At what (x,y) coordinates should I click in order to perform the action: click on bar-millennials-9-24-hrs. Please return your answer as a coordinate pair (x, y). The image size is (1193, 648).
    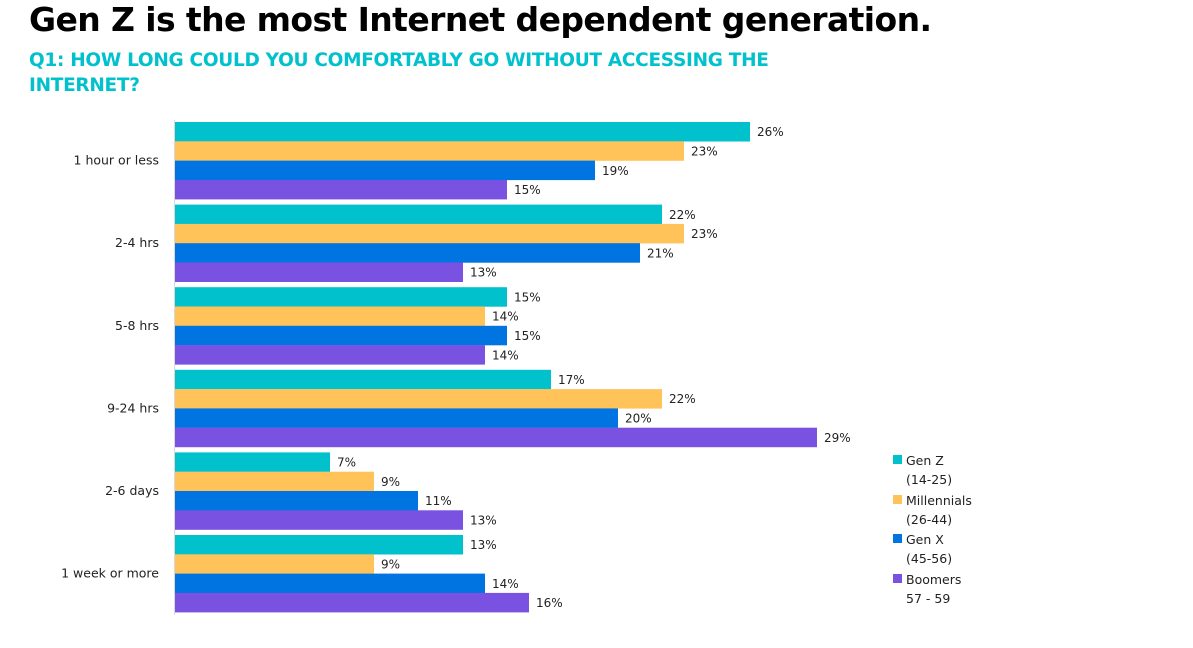
    Looking at the image, I should click on (418, 399).